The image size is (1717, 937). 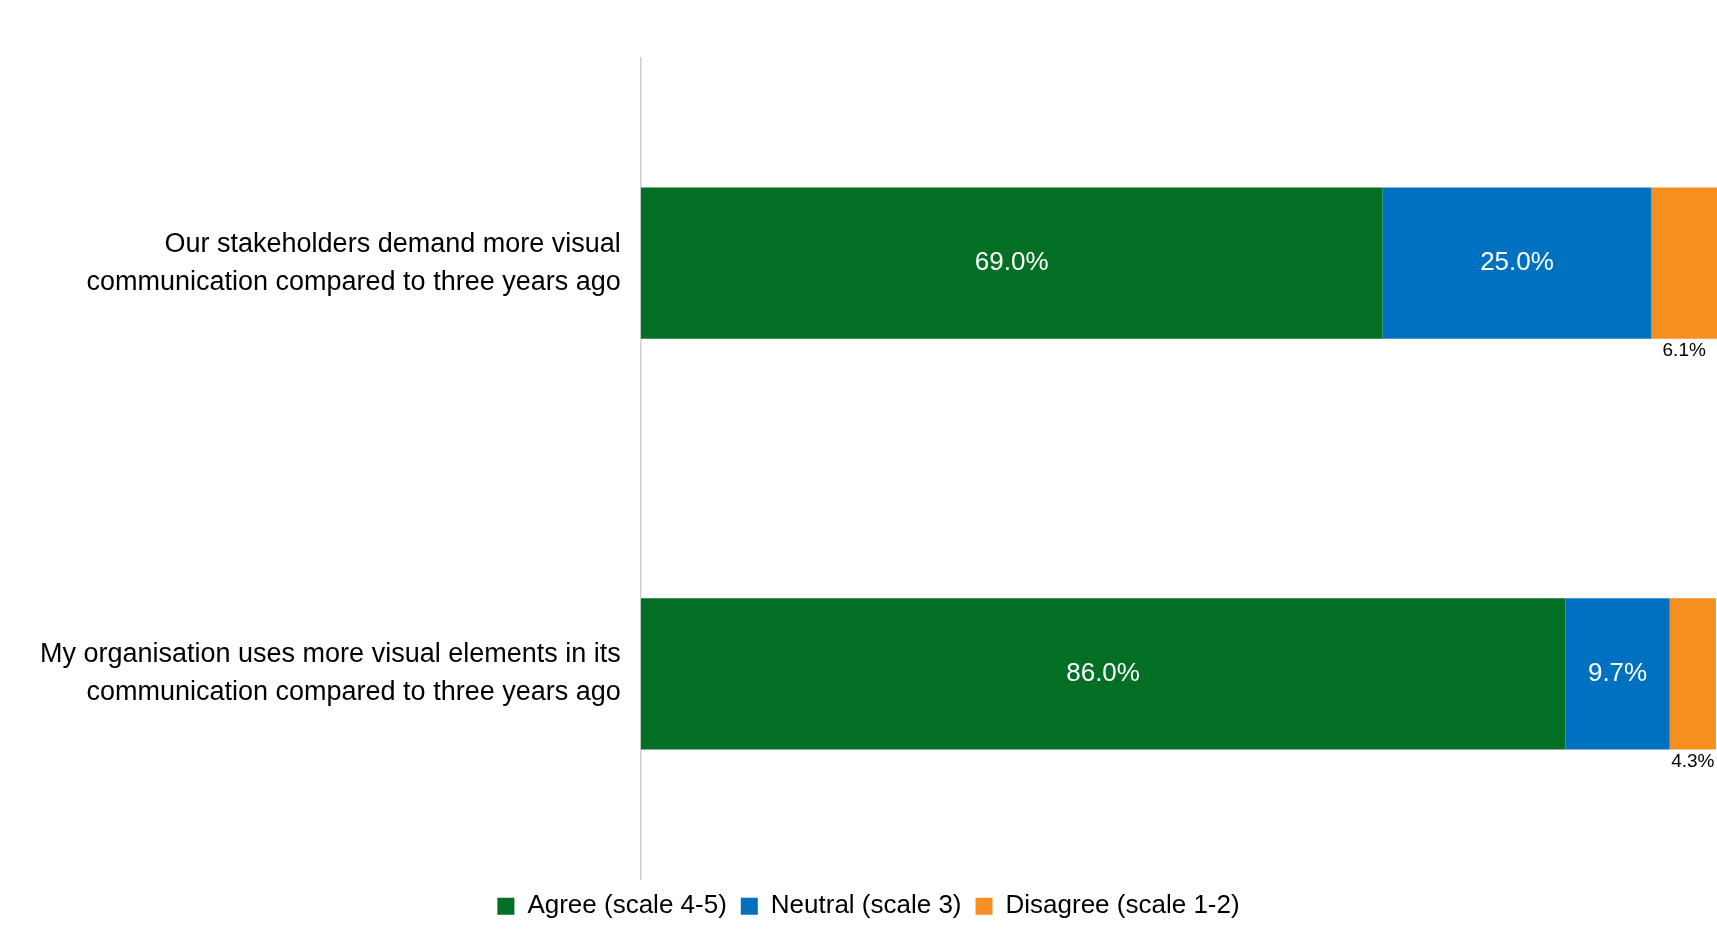 I want to click on data-label: 25.0%, so click(x=1517, y=261).